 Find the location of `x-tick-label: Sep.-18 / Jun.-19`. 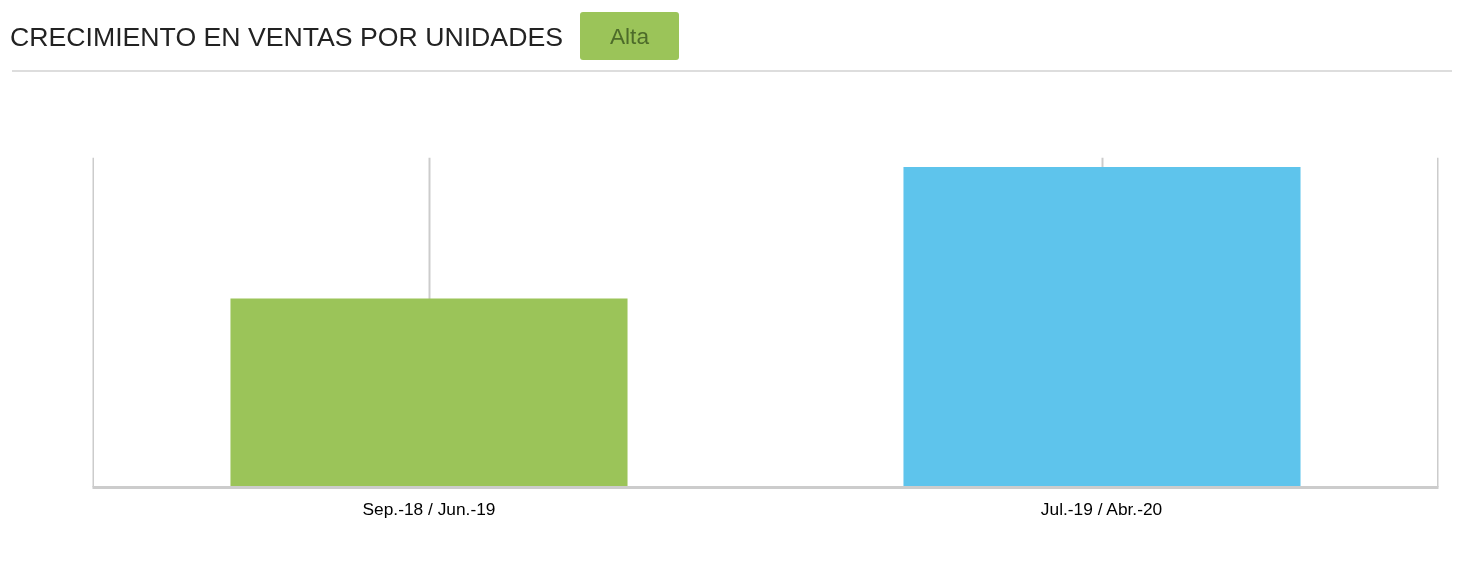

x-tick-label: Sep.-18 / Jun.-19 is located at coordinates (429, 508).